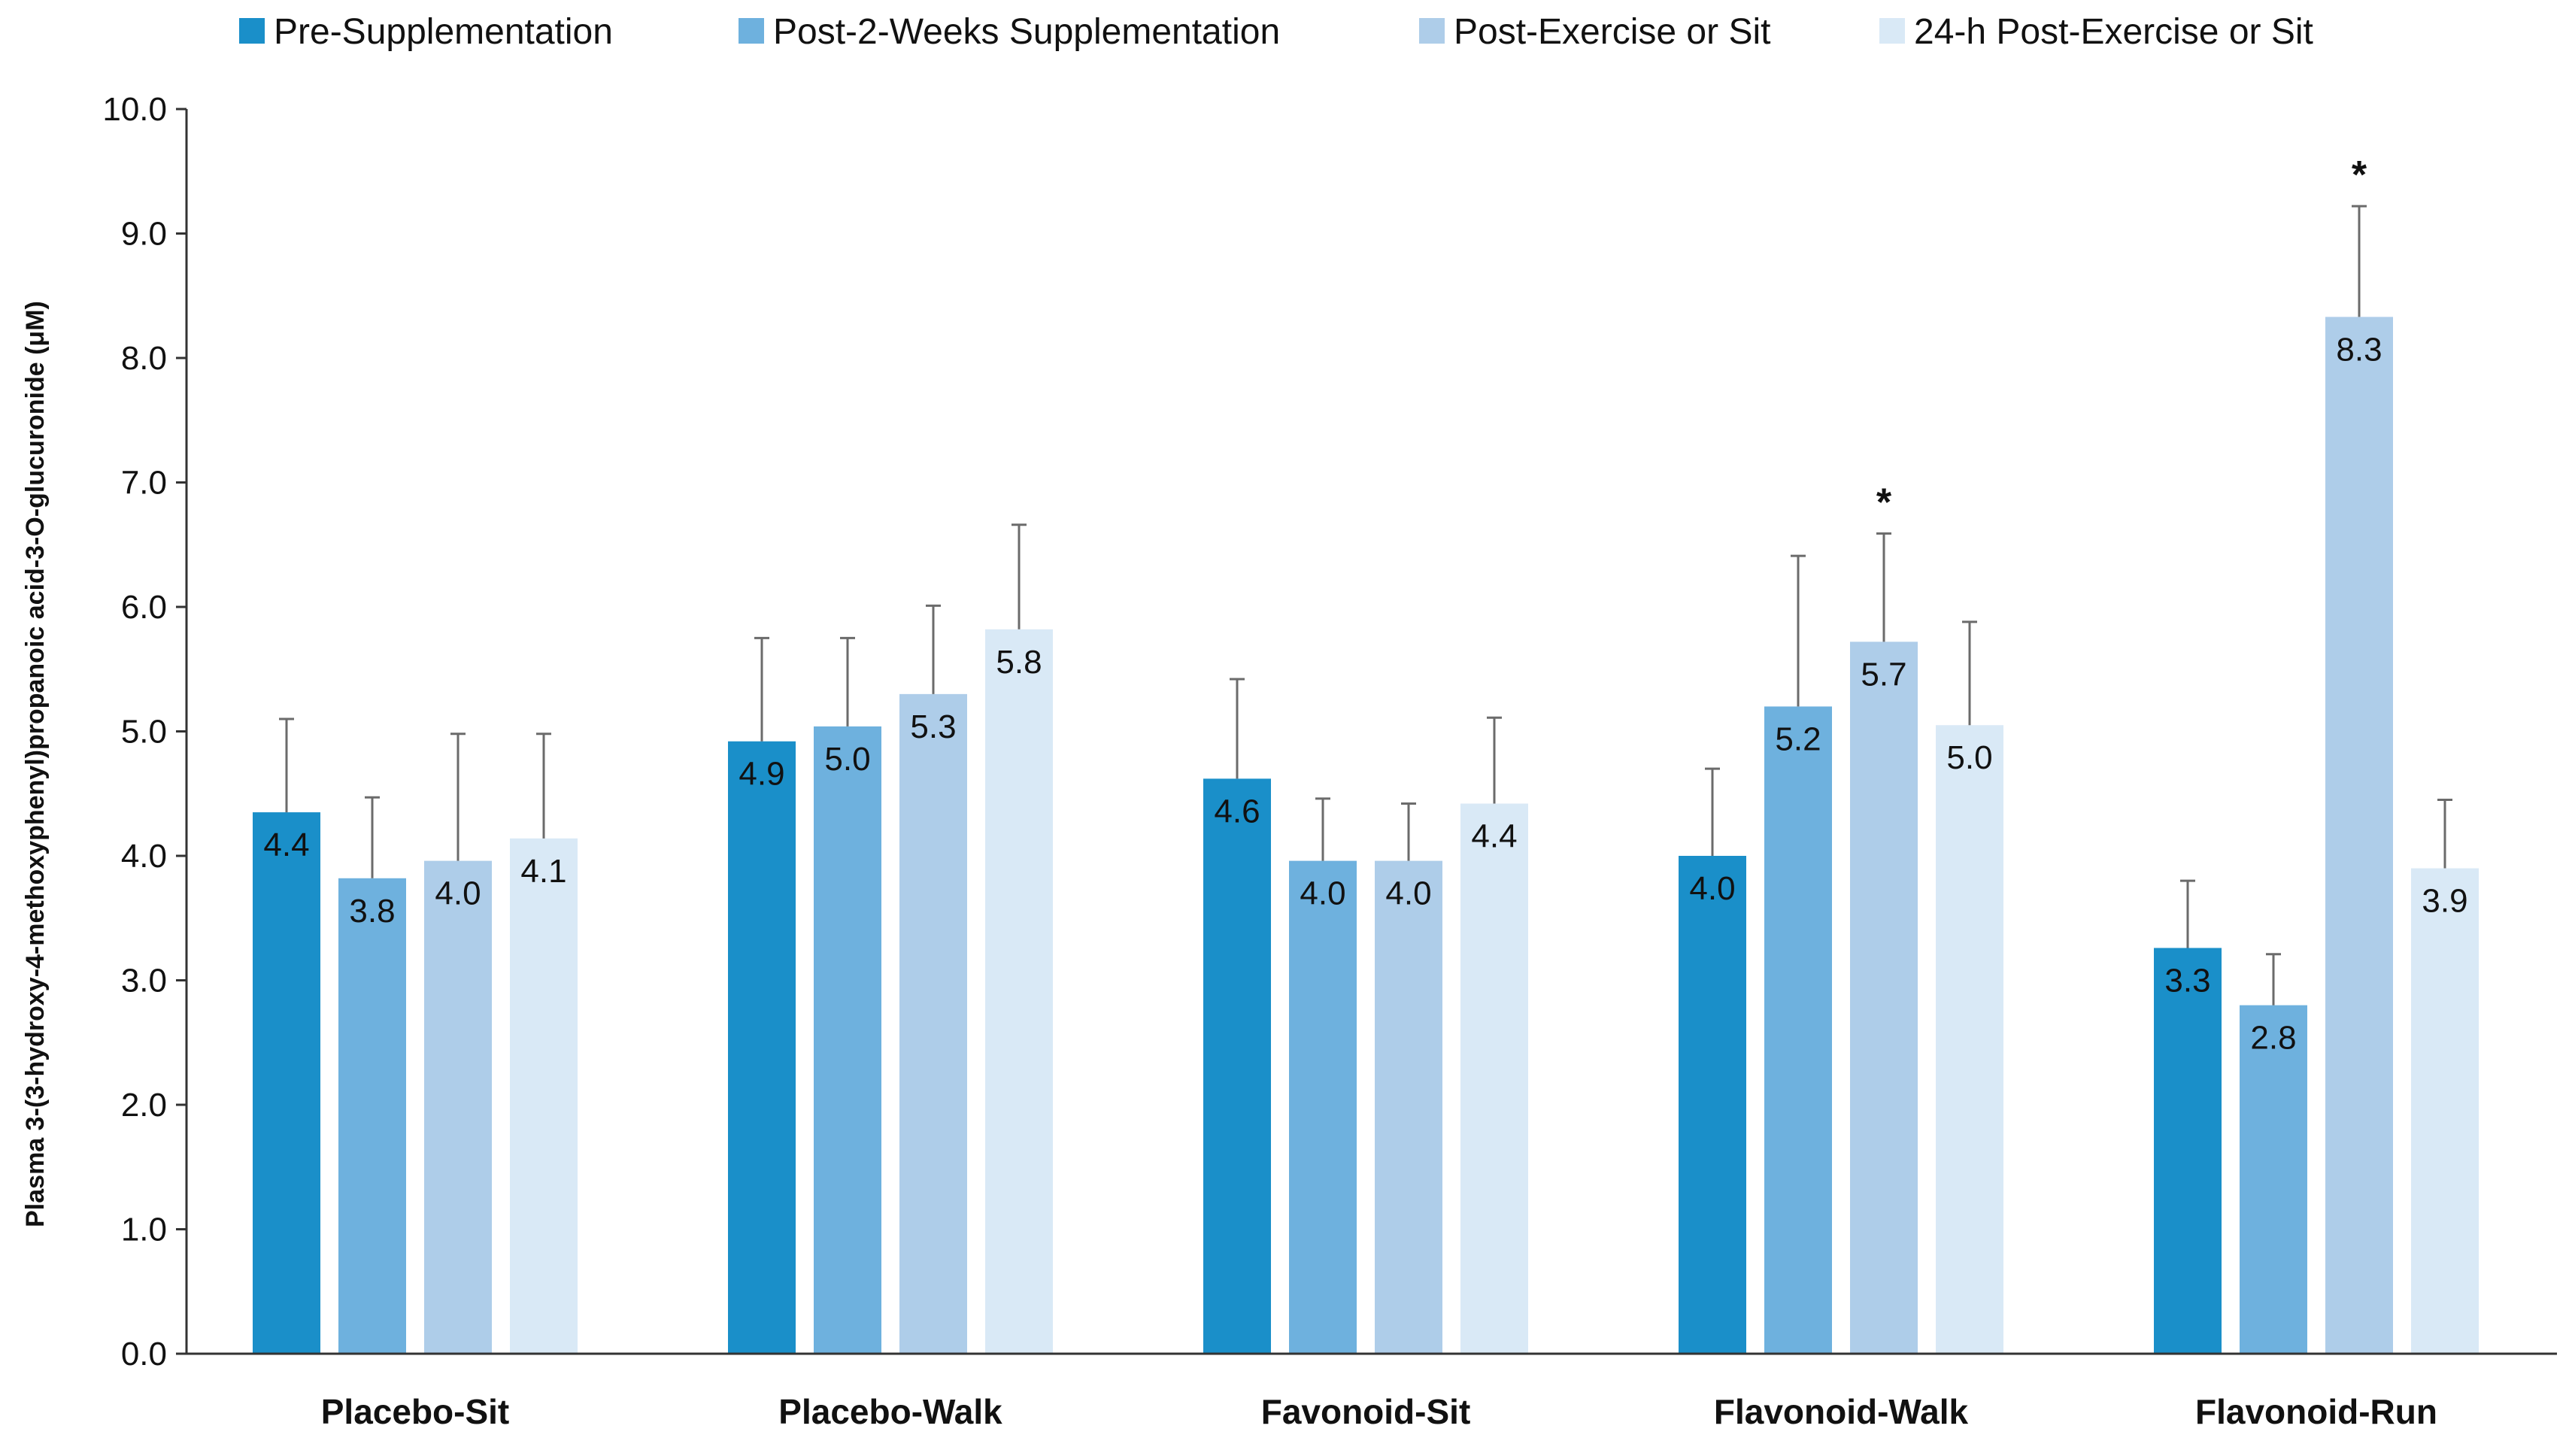 This screenshot has width=2572, height=1456. I want to click on data-label: 5.7, so click(1883, 674).